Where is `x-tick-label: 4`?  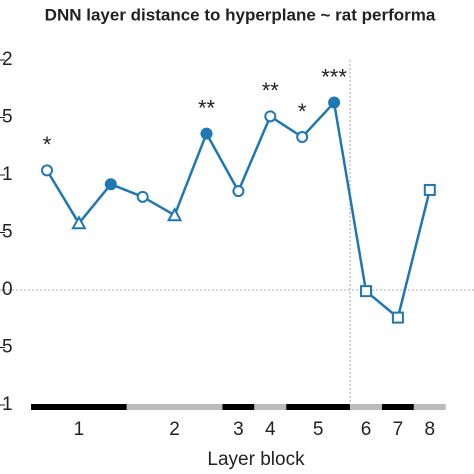 x-tick-label: 4 is located at coordinates (270, 429).